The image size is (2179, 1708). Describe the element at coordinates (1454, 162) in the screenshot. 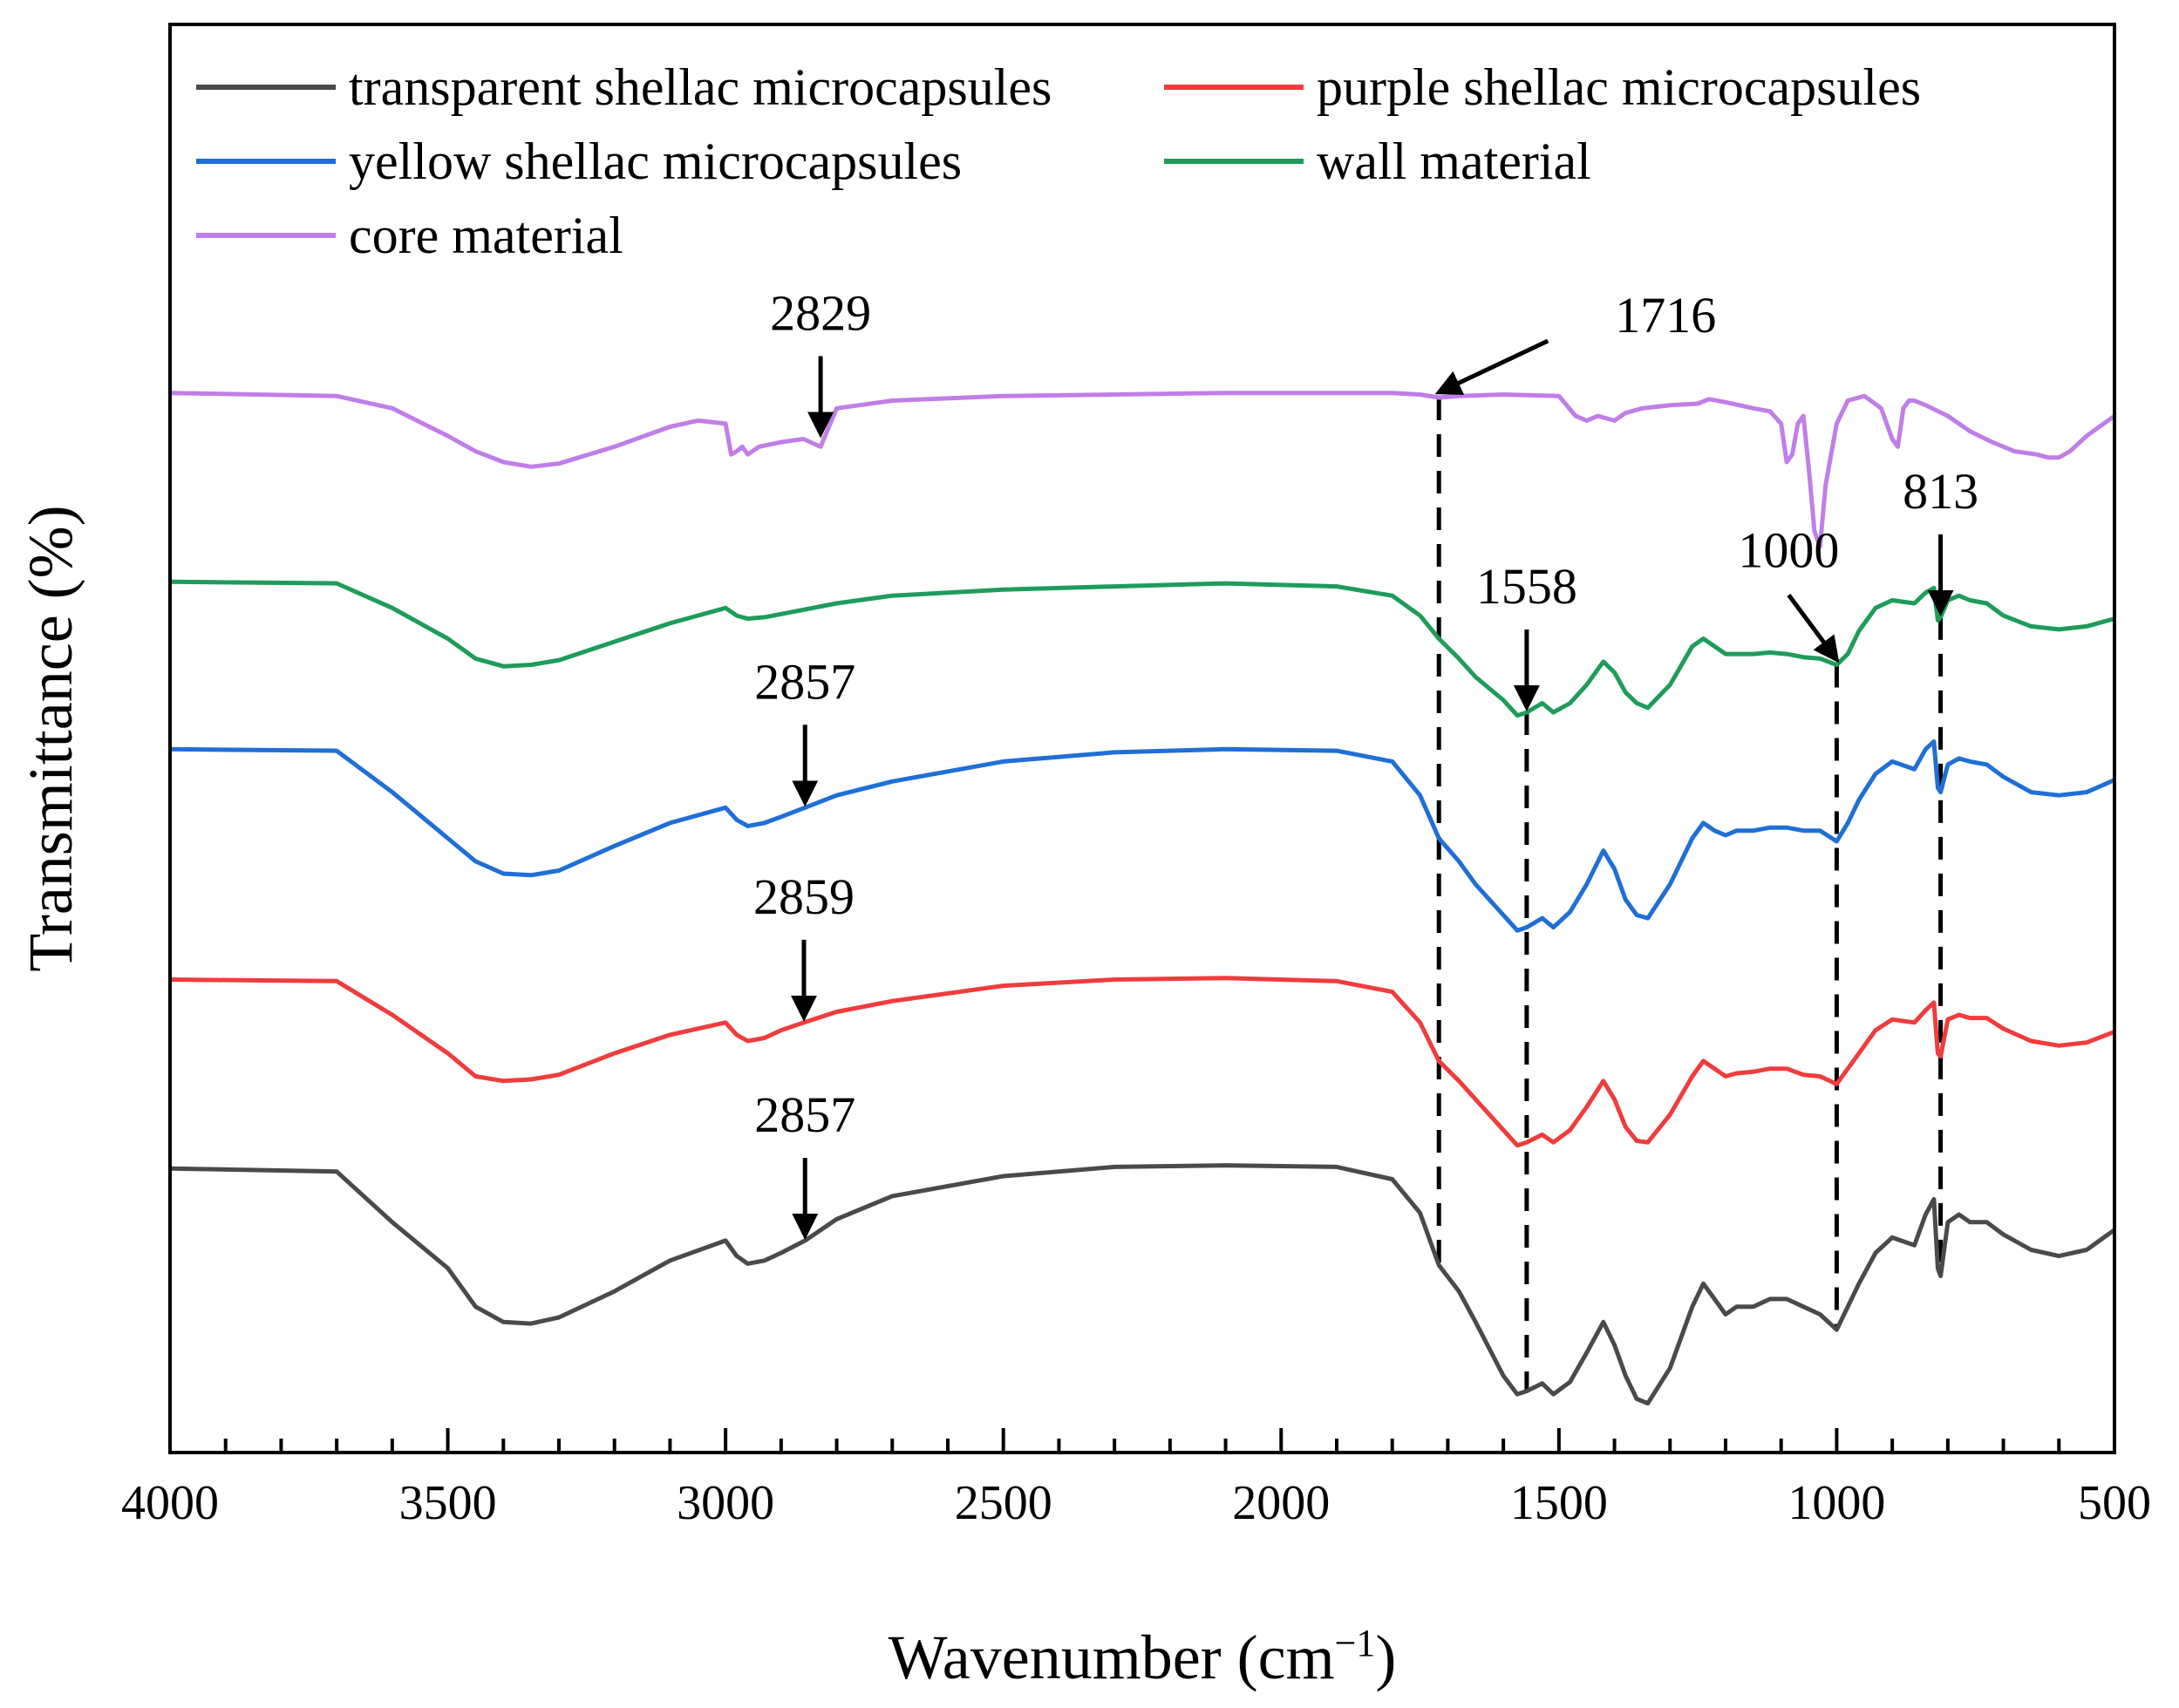

I see `legend-label-wall-material: wall material` at that location.